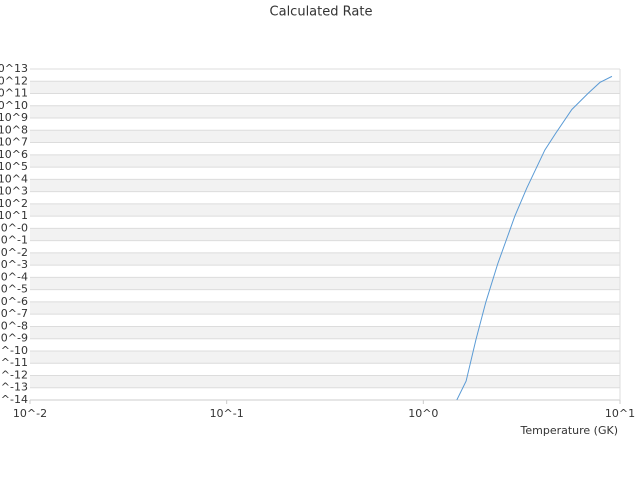 This screenshot has height=480, width=640. What do you see at coordinates (14, 191) in the screenshot?
I see `y-tick-label: 10^3` at bounding box center [14, 191].